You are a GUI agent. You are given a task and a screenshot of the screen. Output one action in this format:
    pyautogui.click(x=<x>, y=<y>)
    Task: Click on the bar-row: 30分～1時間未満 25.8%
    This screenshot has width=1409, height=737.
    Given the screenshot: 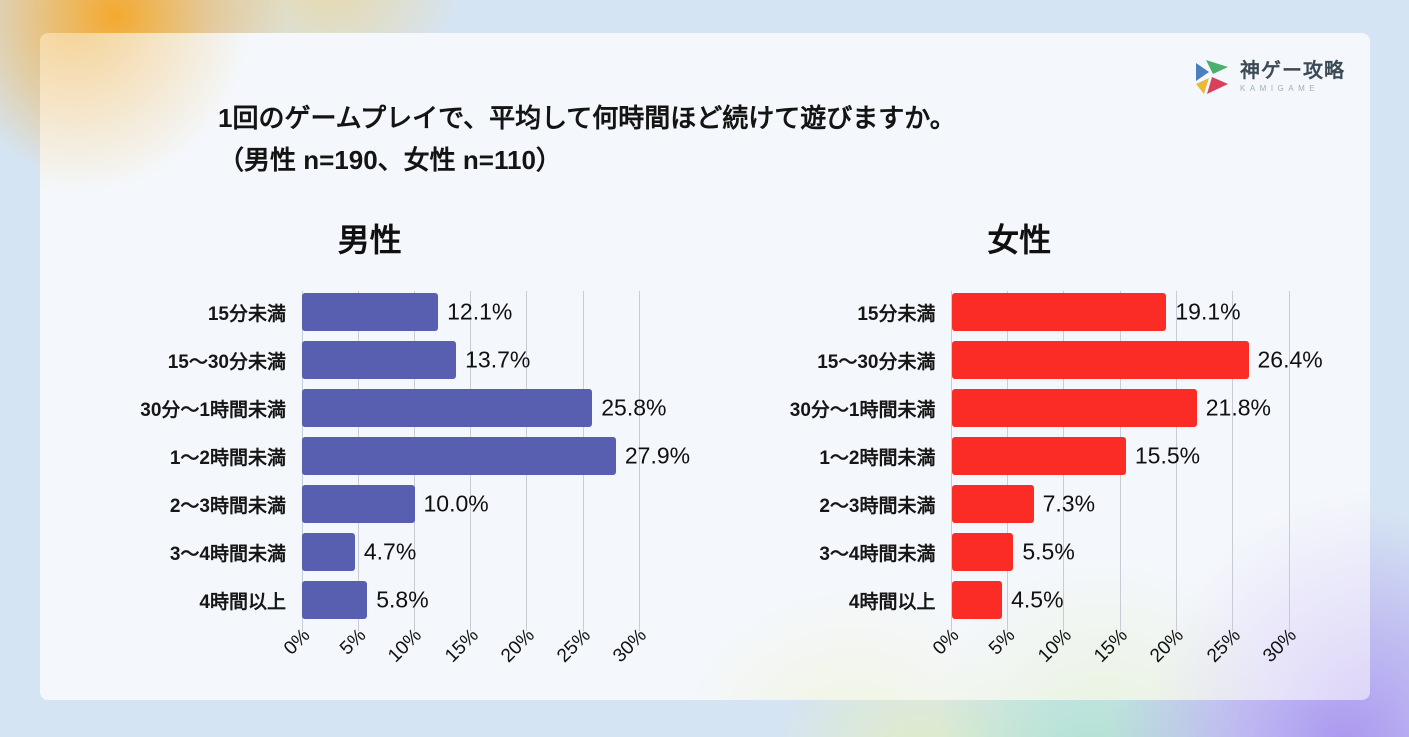 What is the action you would take?
    pyautogui.click(x=398, y=408)
    